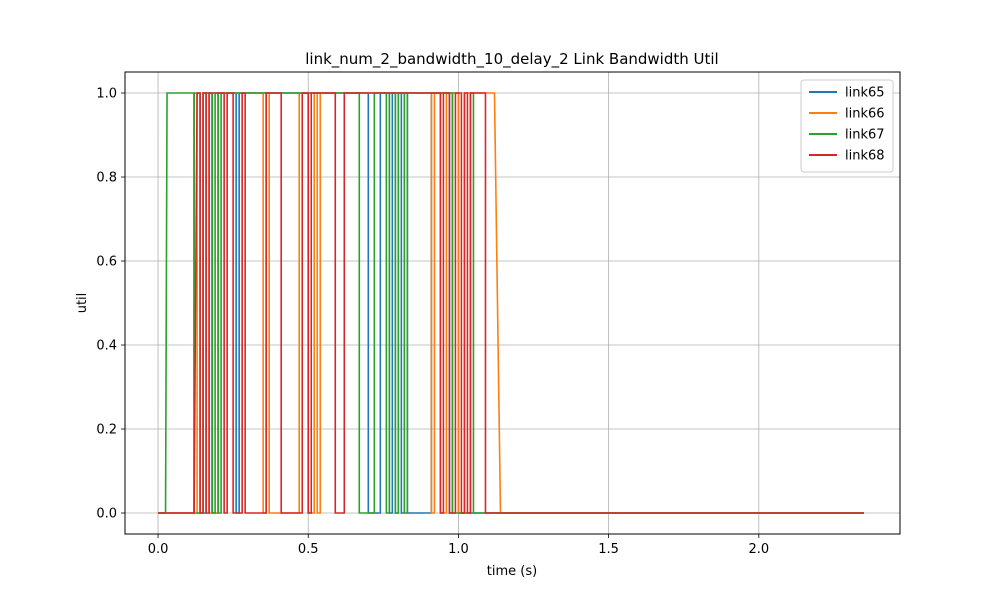 This screenshot has width=1000, height=600. I want to click on legend-box, so click(847, 126).